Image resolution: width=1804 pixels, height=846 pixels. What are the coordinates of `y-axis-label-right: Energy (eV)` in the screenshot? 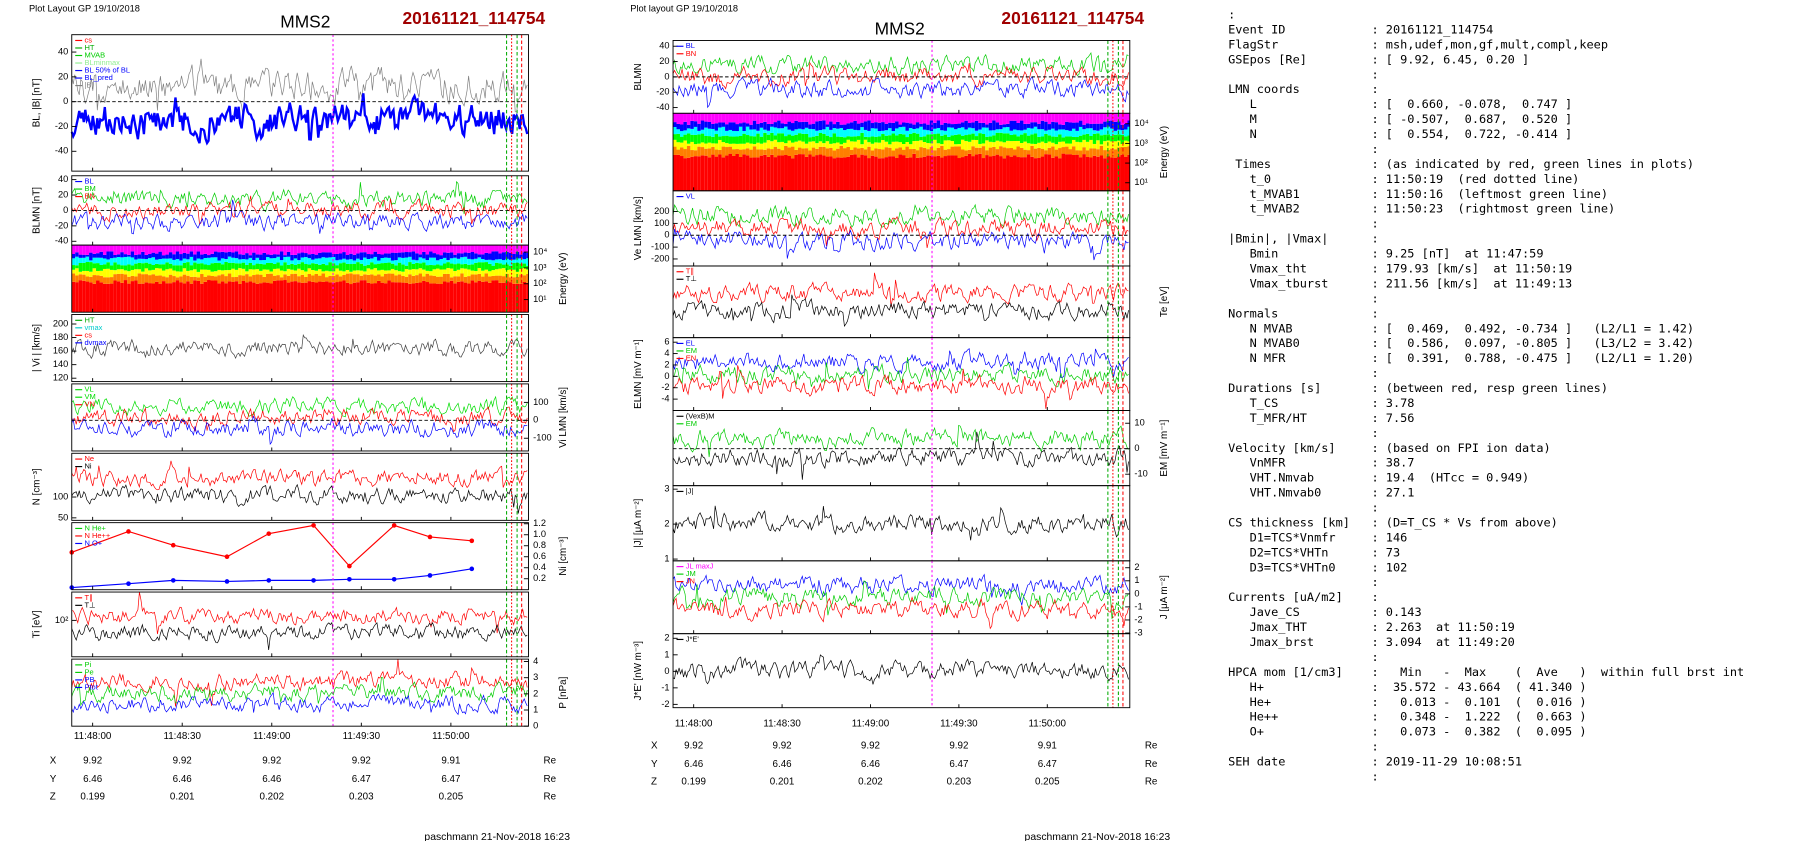 It's located at (1164, 152).